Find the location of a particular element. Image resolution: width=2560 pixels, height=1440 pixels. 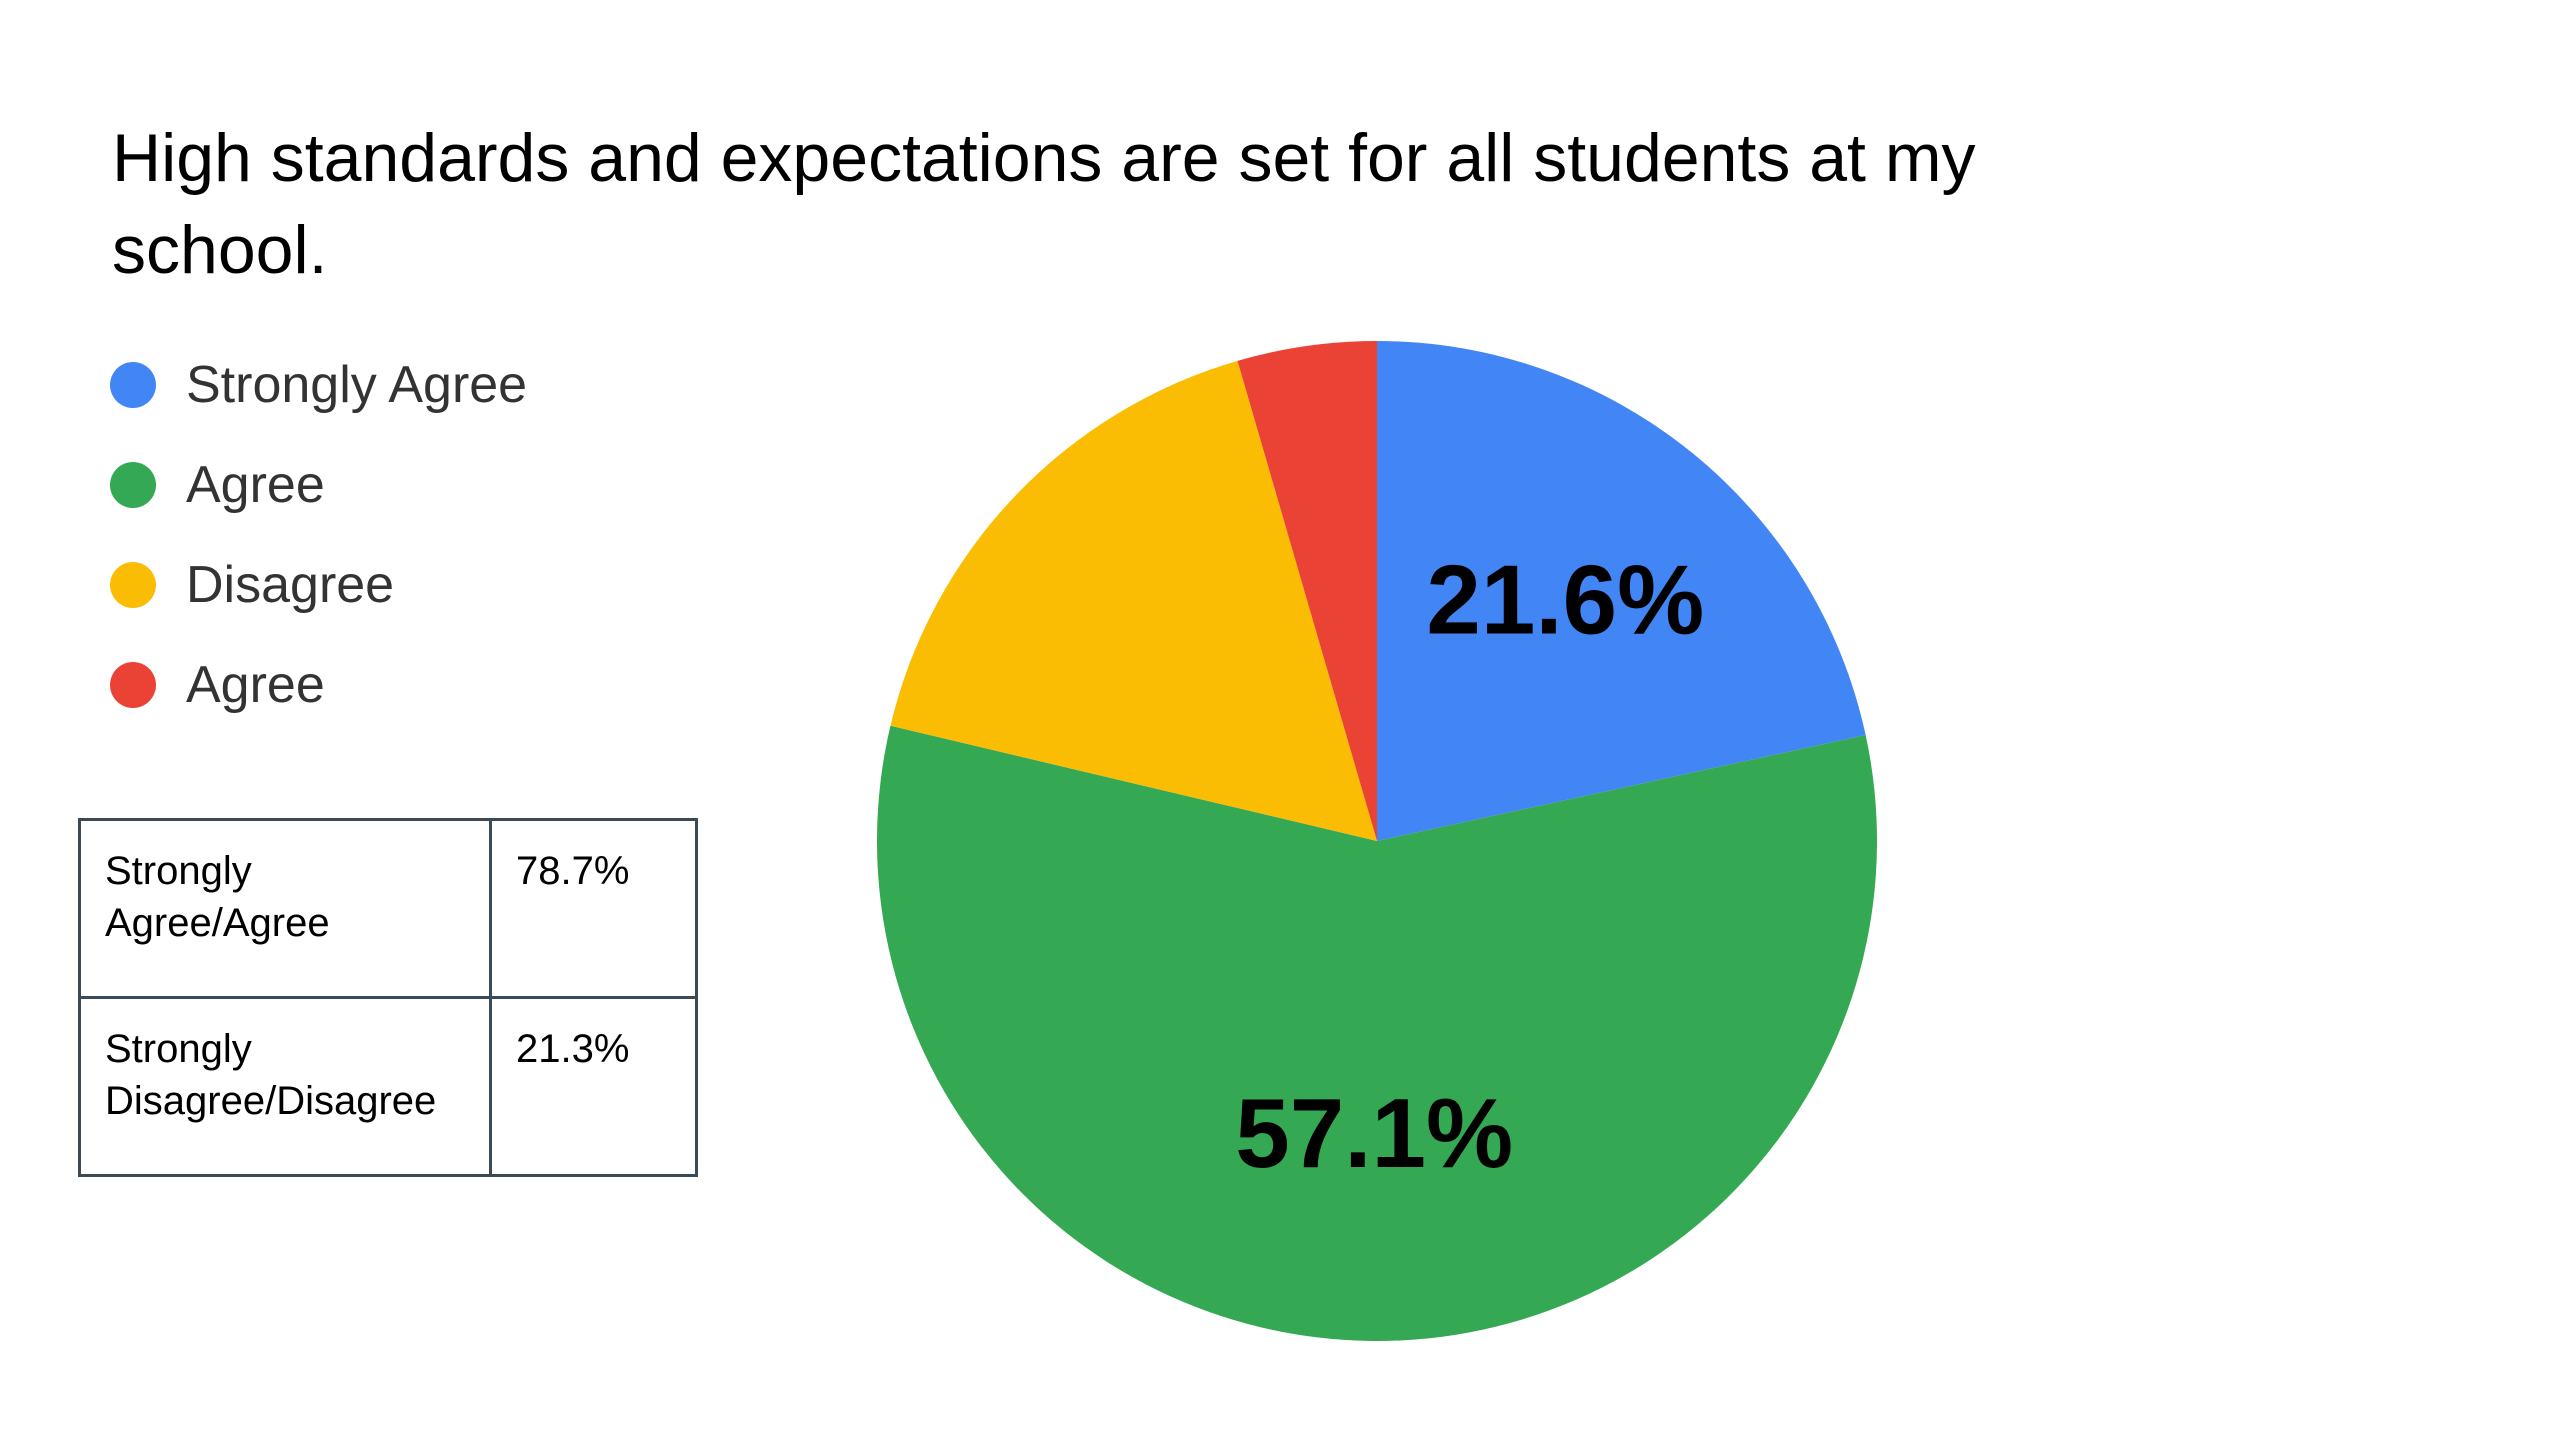

data-label: 21.6% is located at coordinates (1565, 599).